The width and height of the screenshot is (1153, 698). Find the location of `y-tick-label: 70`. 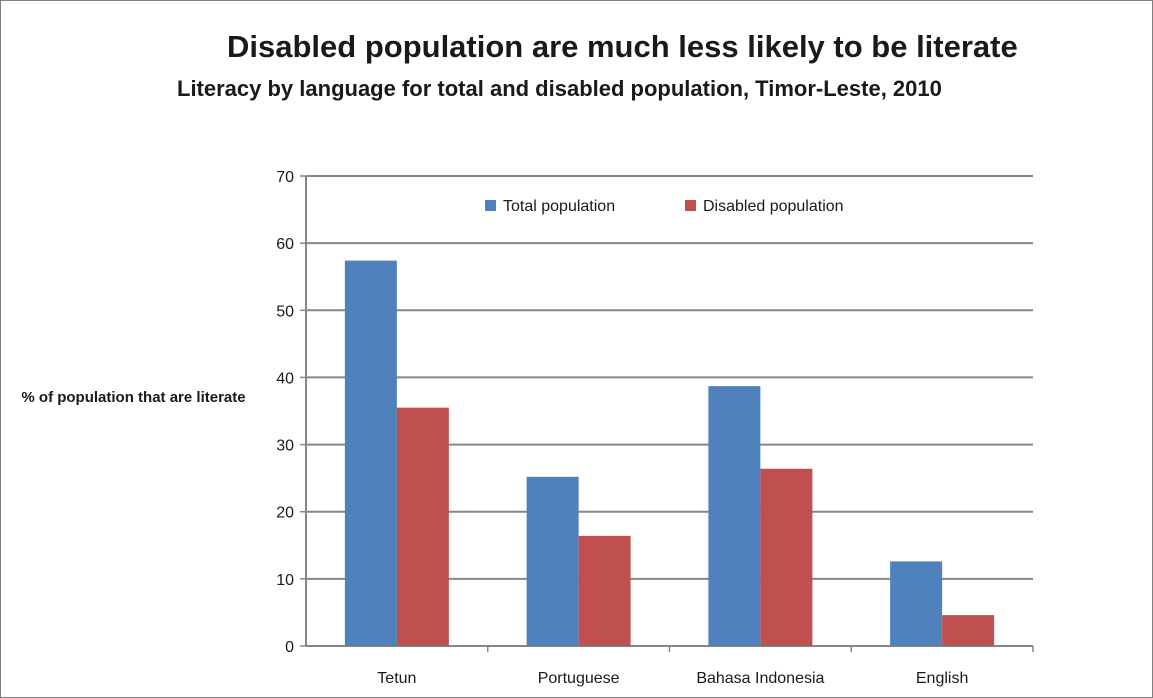

y-tick-label: 70 is located at coordinates (285, 177).